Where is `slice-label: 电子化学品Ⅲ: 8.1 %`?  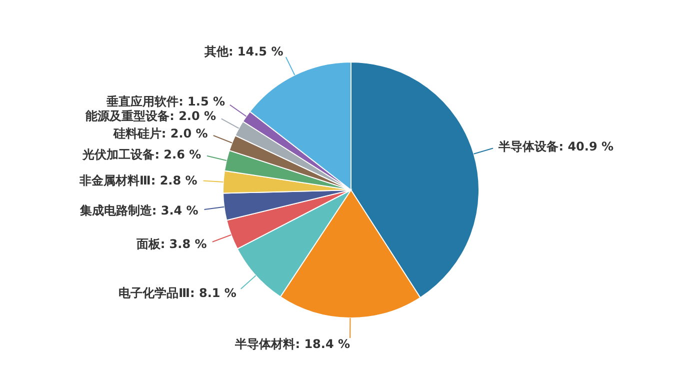 slice-label: 电子化学品Ⅲ: 8.1 % is located at coordinates (177, 293).